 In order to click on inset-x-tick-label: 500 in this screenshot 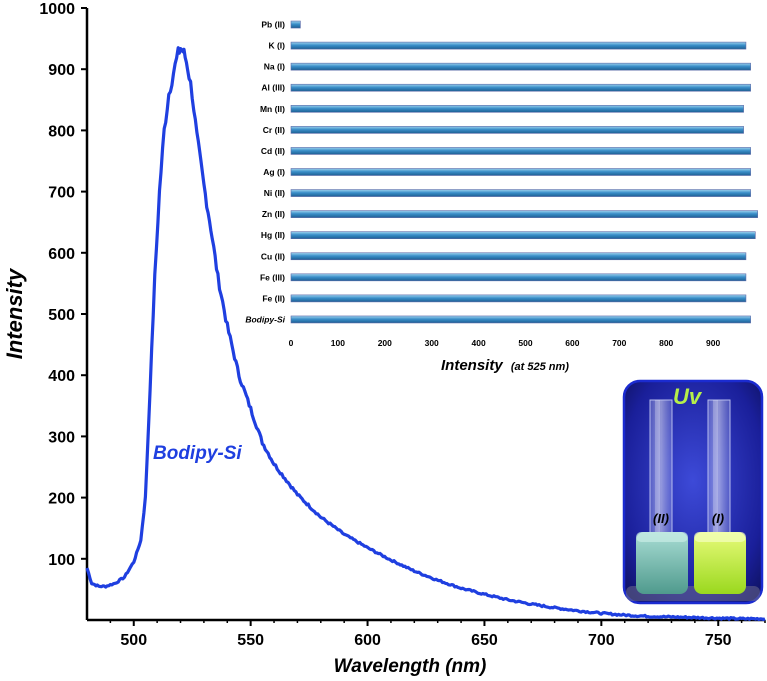, I will do `click(525, 343)`.